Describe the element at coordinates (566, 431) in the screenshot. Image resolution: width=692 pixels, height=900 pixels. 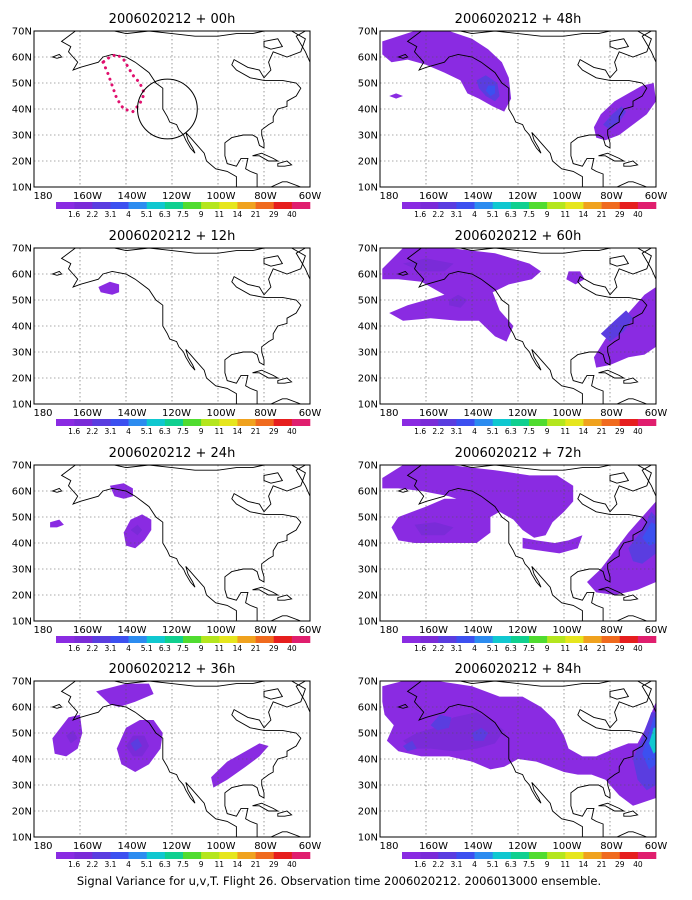
I see `colorbar-label: 11` at that location.